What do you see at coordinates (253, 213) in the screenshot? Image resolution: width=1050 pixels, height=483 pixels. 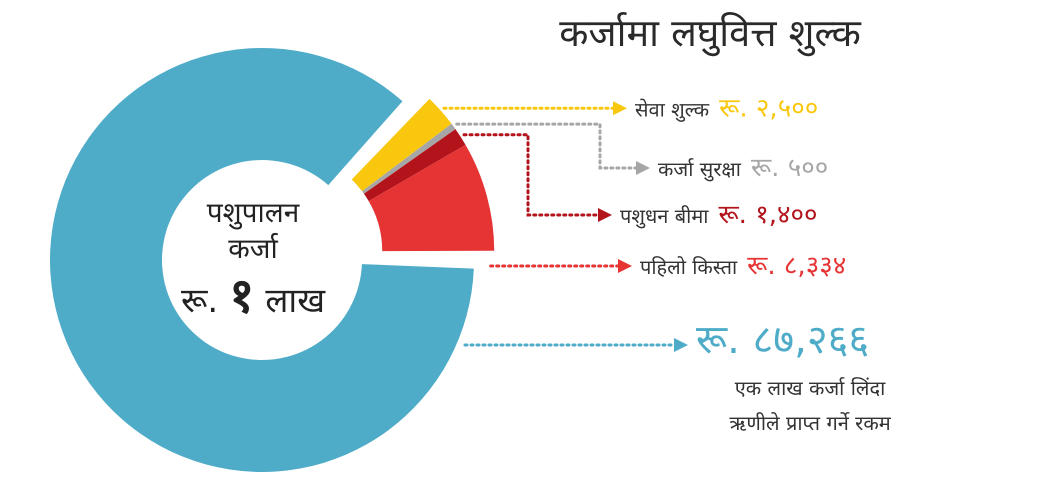 I see `center-label-line1: पशुपालन` at bounding box center [253, 213].